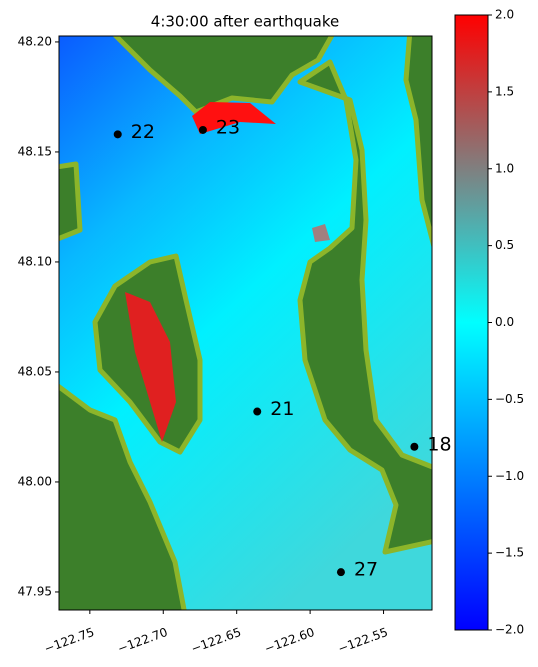 The height and width of the screenshot is (667, 538). Describe the element at coordinates (35, 481) in the screenshot. I see `y-tick-label: 48.00` at that location.